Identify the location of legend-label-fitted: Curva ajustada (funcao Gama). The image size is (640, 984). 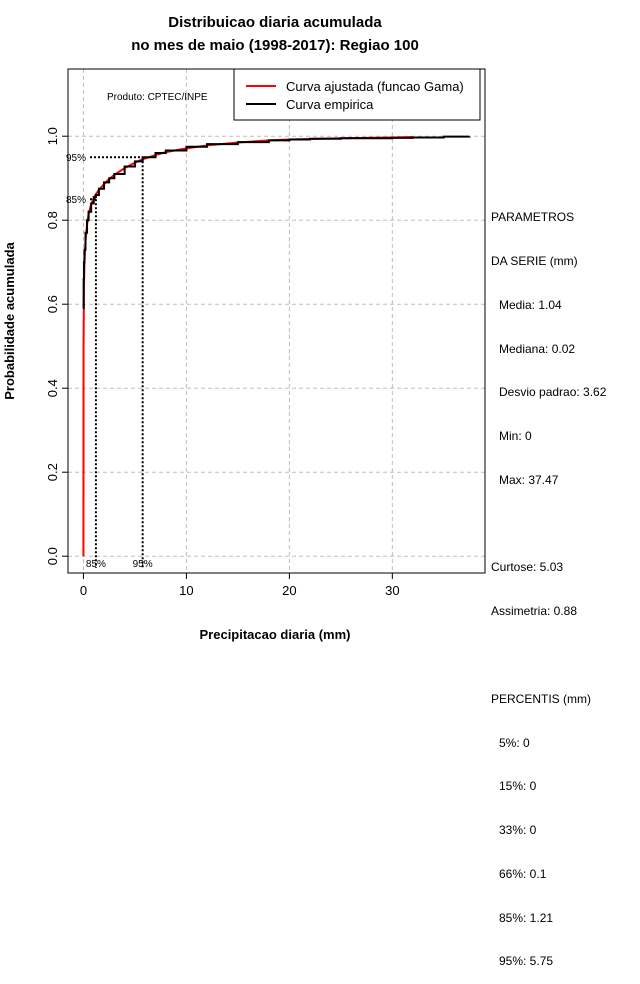
(375, 86).